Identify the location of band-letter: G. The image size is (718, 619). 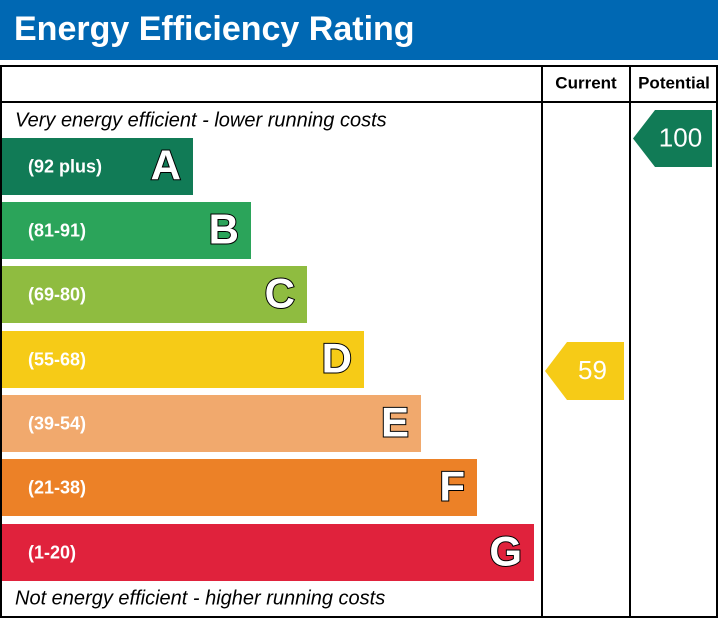
(505, 551).